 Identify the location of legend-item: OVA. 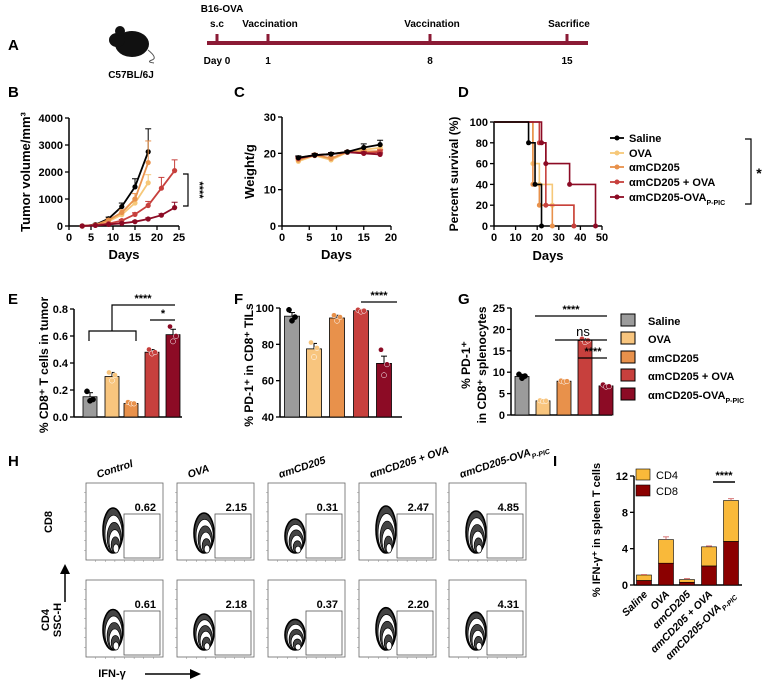
(645, 338).